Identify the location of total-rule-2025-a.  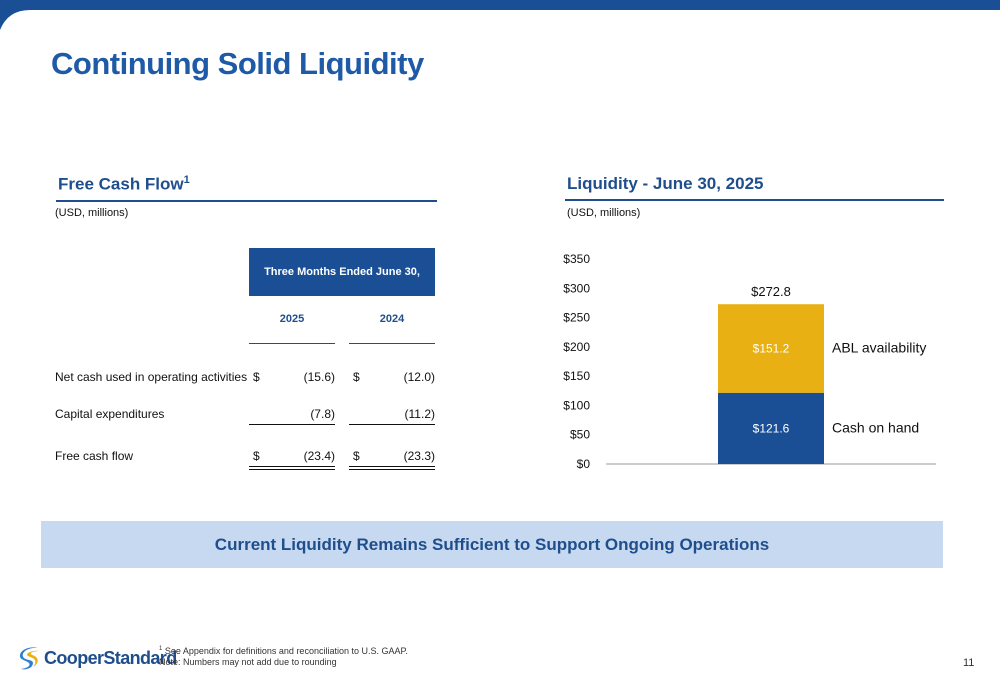
(292, 466).